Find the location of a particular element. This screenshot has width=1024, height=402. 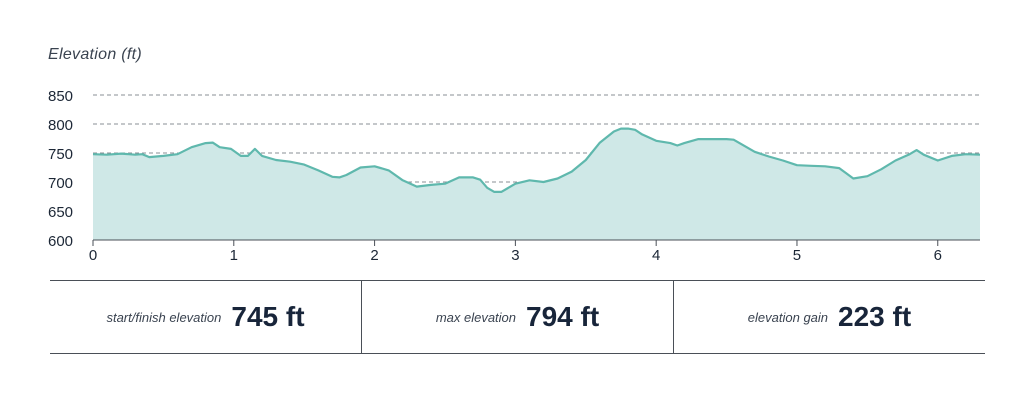

stat-label: start/finish elevation is located at coordinates (164, 317).